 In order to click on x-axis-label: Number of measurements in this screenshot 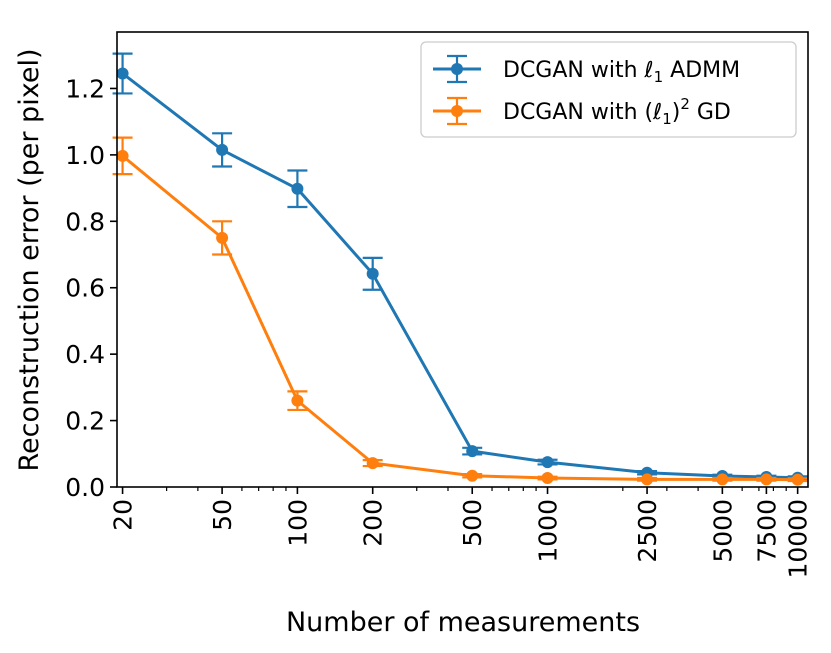, I will do `click(463, 622)`.